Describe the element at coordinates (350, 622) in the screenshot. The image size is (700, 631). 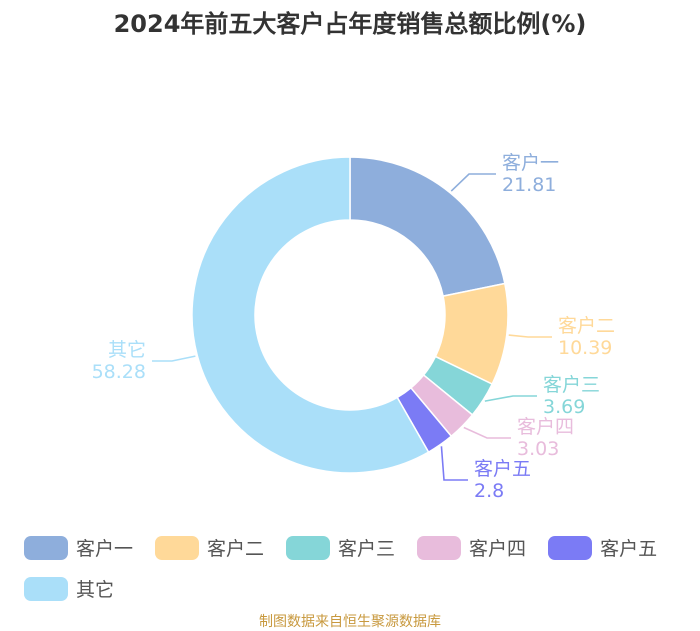
I see `source-note: 制图数据来自恒生聚源数据库` at that location.